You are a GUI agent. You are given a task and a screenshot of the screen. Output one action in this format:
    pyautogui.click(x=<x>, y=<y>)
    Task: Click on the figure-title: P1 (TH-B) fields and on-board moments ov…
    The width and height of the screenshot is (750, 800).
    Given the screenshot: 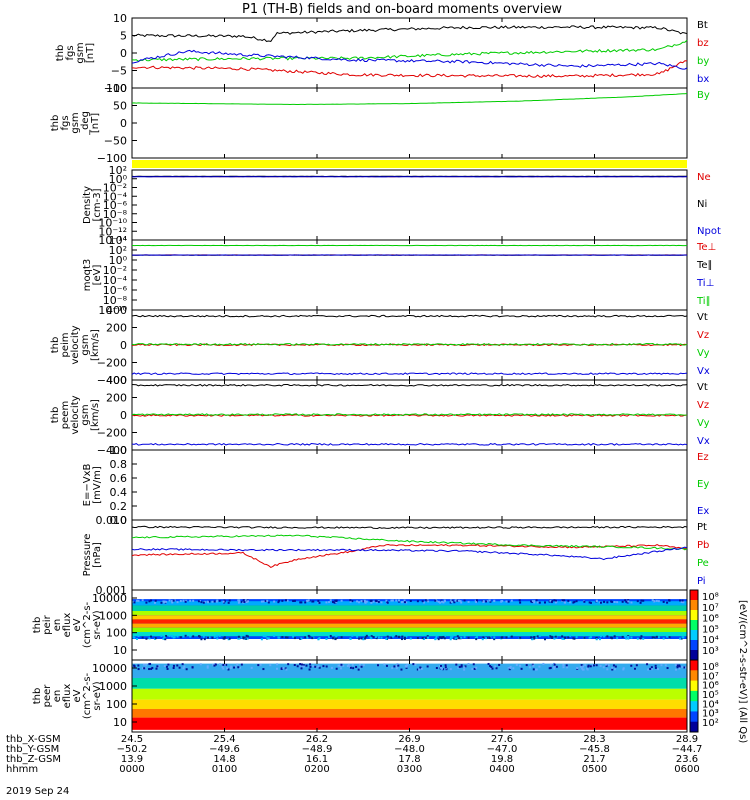 What is the action you would take?
    pyautogui.click(x=402, y=9)
    